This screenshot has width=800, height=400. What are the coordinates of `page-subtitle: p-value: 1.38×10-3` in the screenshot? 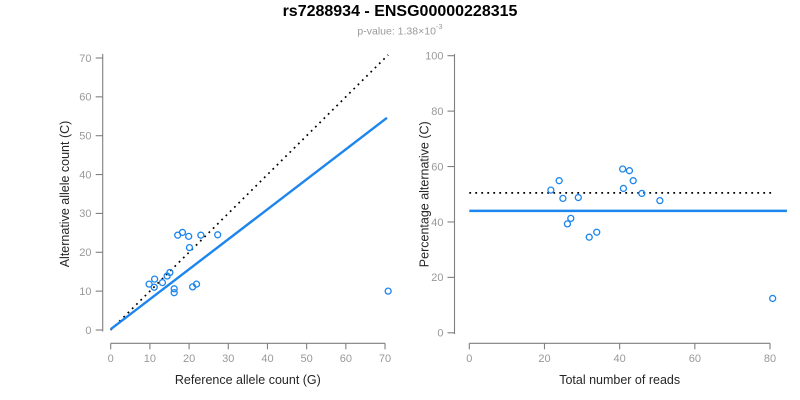 It's located at (400, 30).